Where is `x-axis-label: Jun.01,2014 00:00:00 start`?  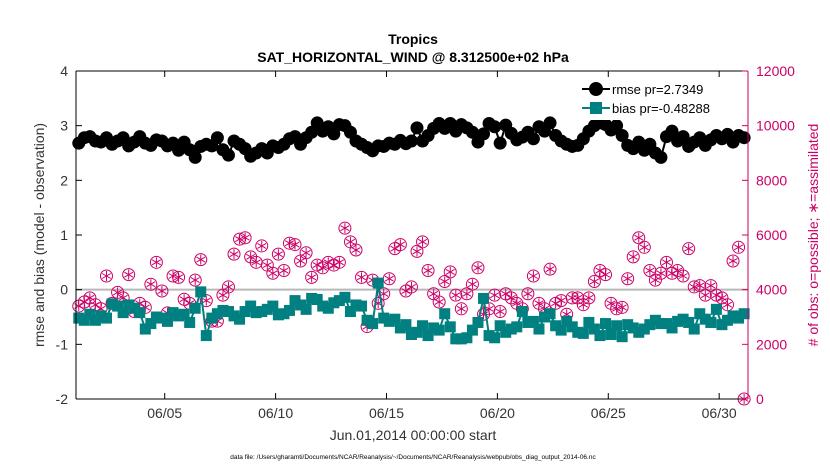
x-axis-label: Jun.01,2014 00:00:00 start is located at coordinates (413, 435).